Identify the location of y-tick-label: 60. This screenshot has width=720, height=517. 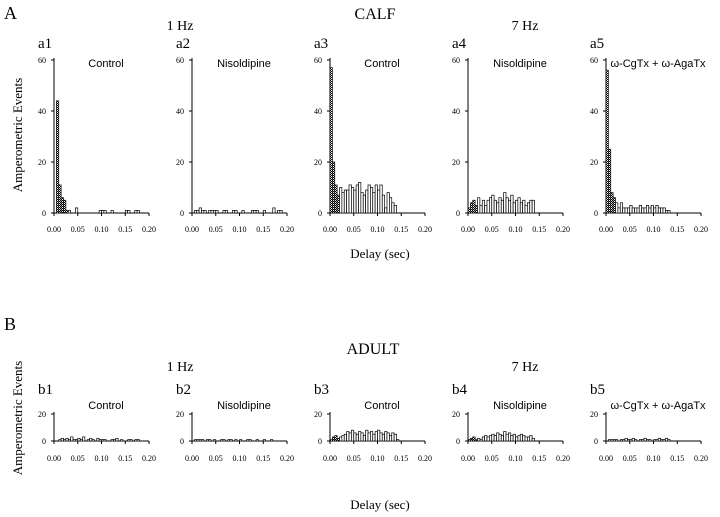
(456, 60).